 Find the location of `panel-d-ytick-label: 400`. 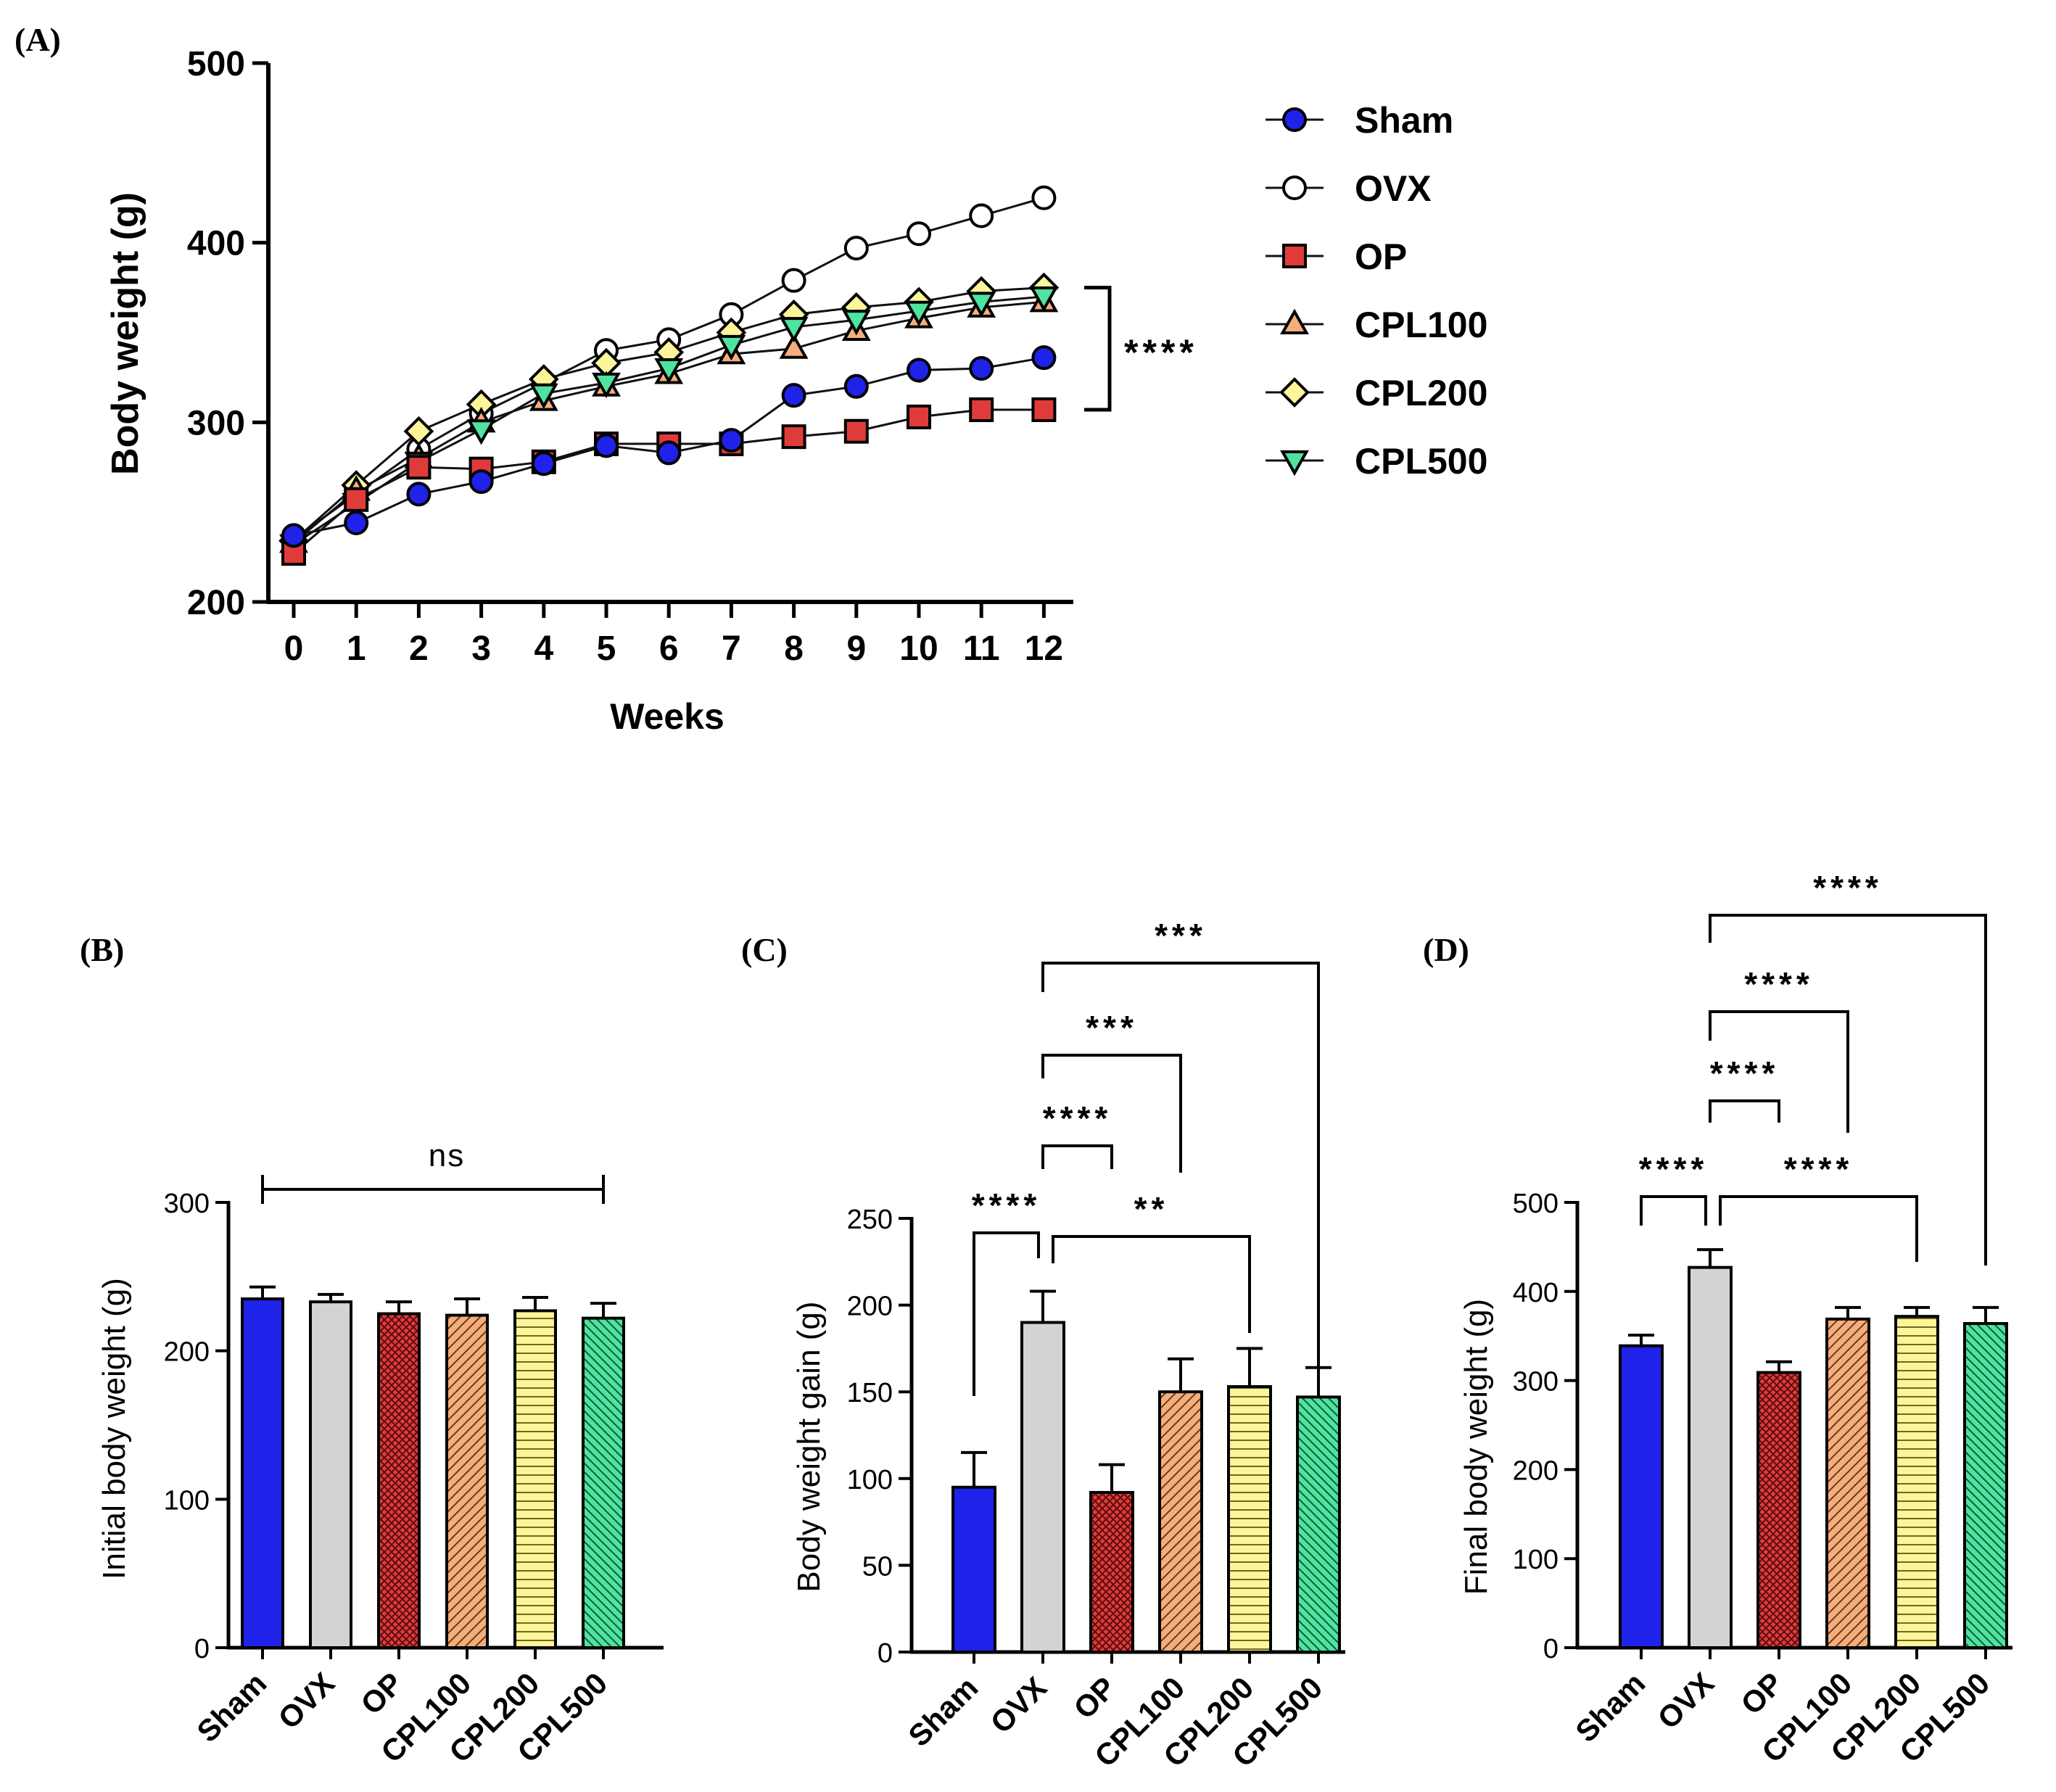

panel-d-ytick-label: 400 is located at coordinates (1535, 1293).